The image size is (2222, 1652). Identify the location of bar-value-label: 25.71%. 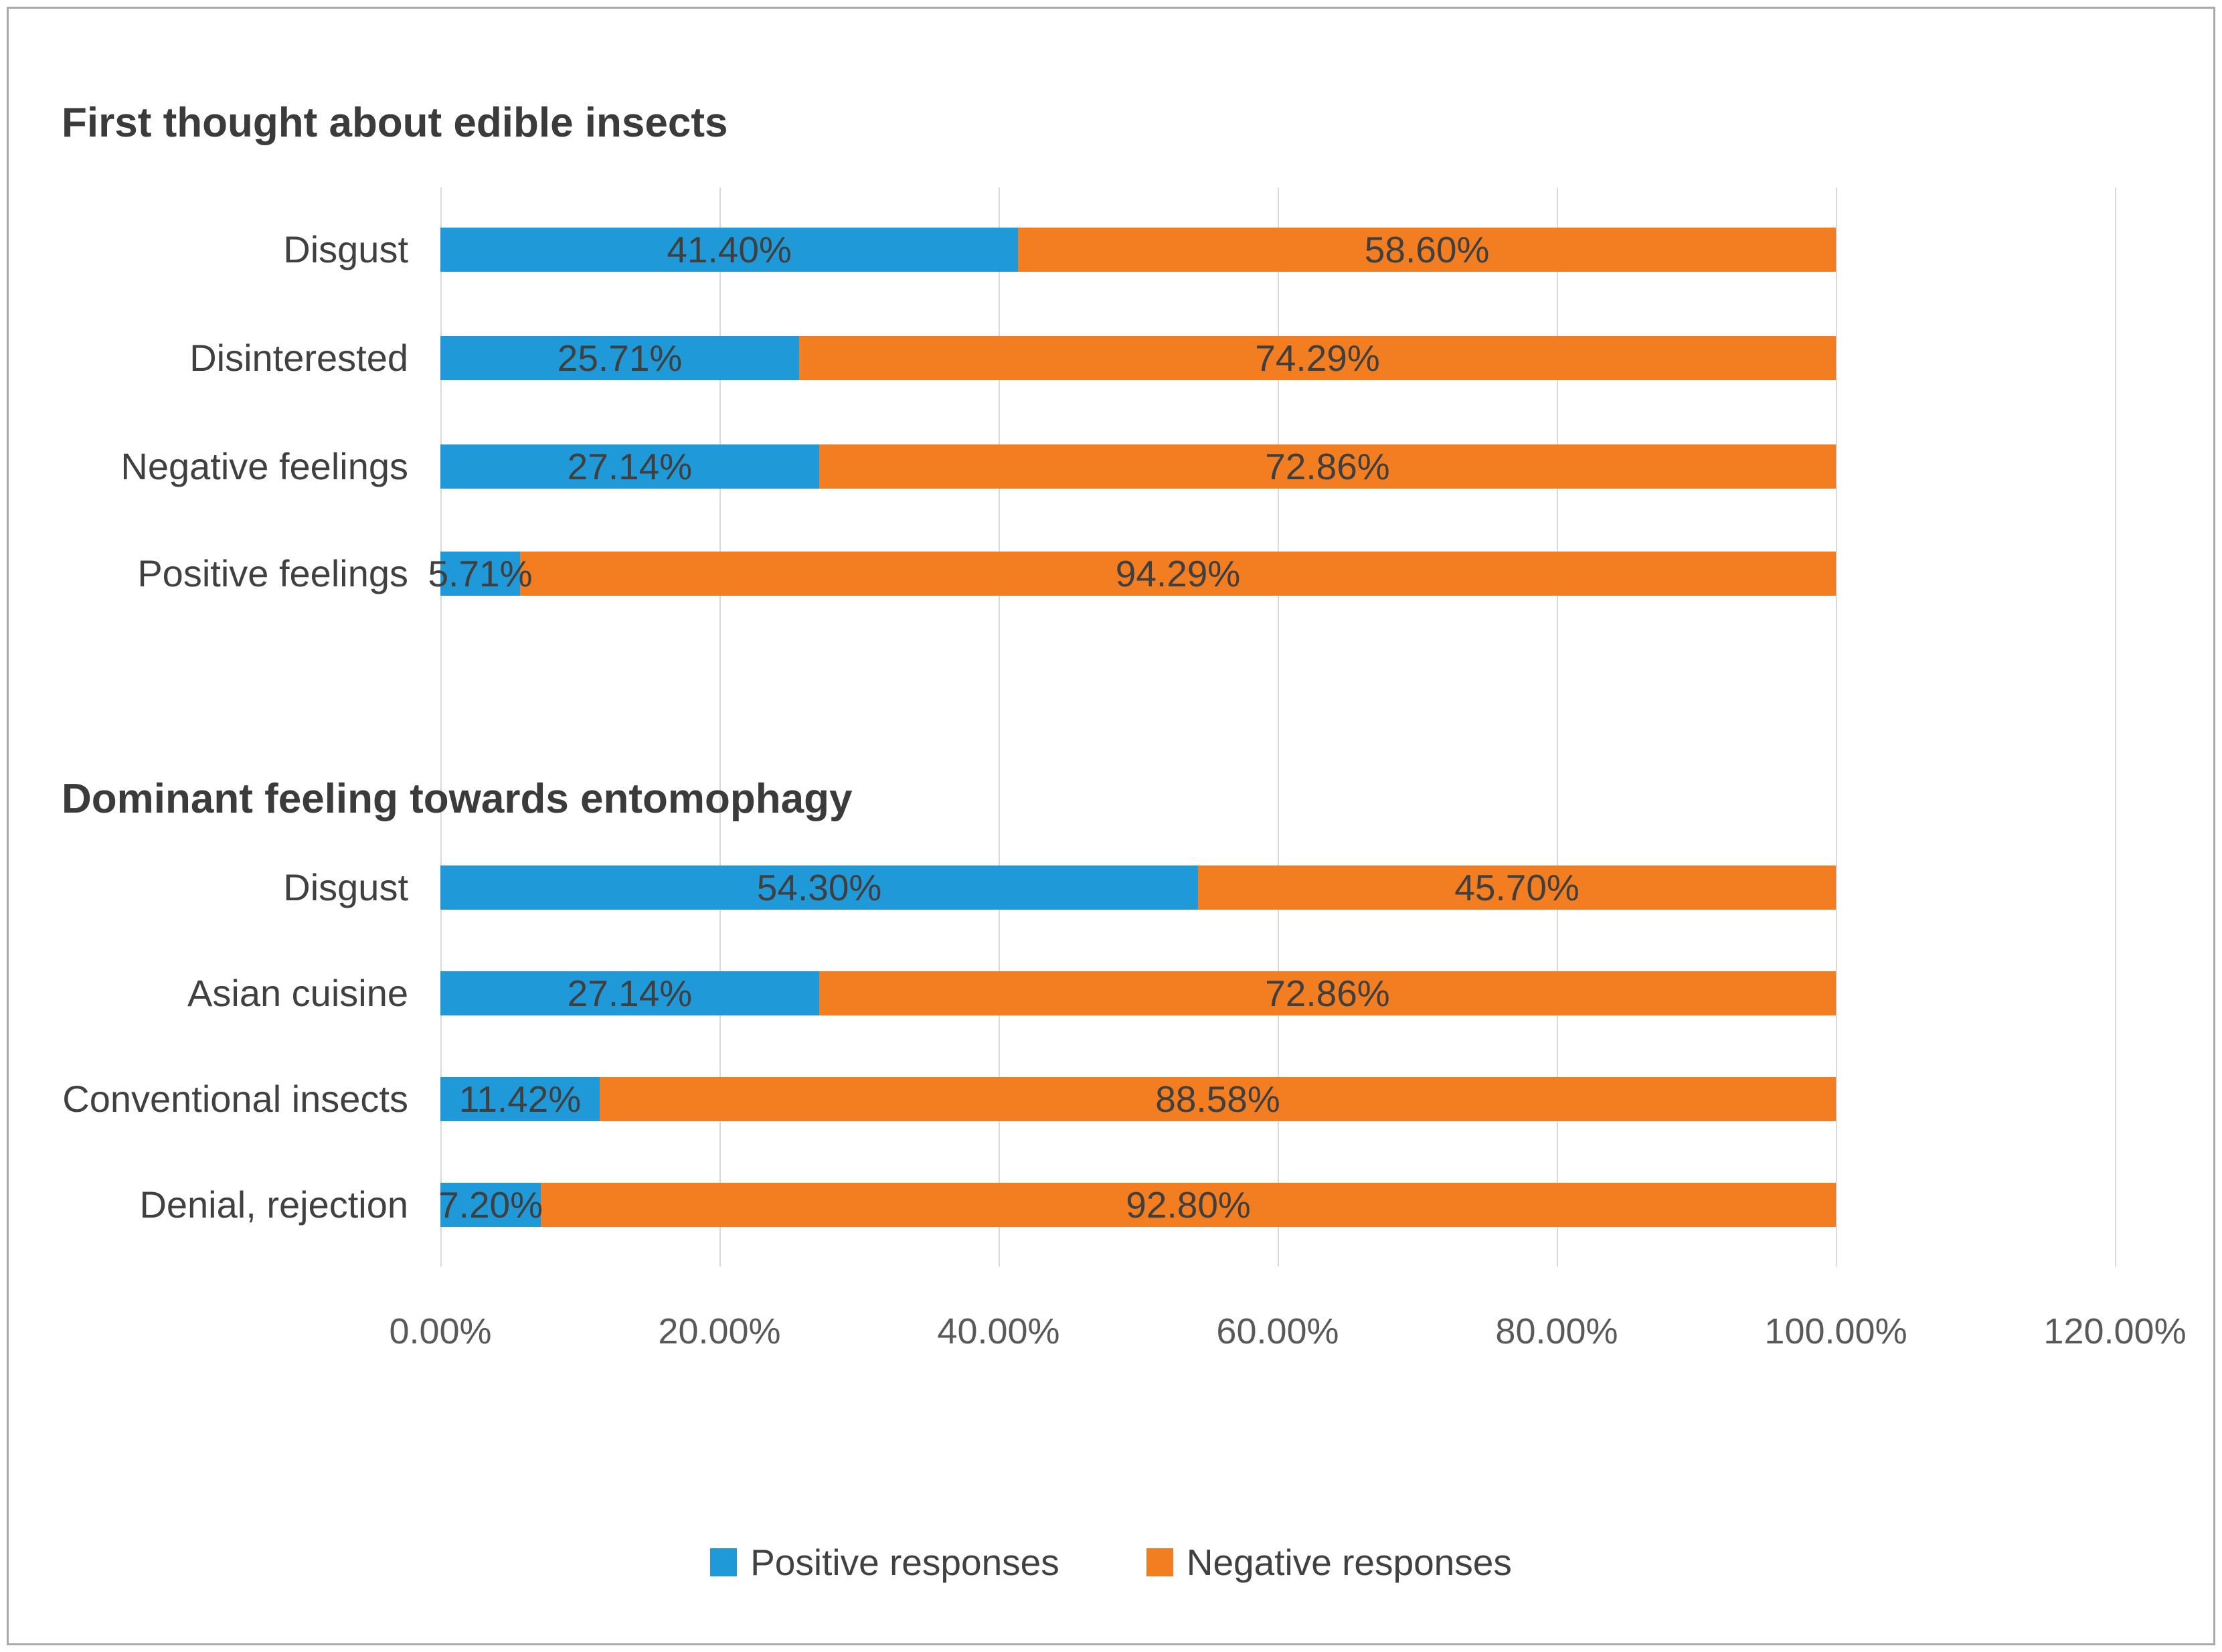
(620, 358).